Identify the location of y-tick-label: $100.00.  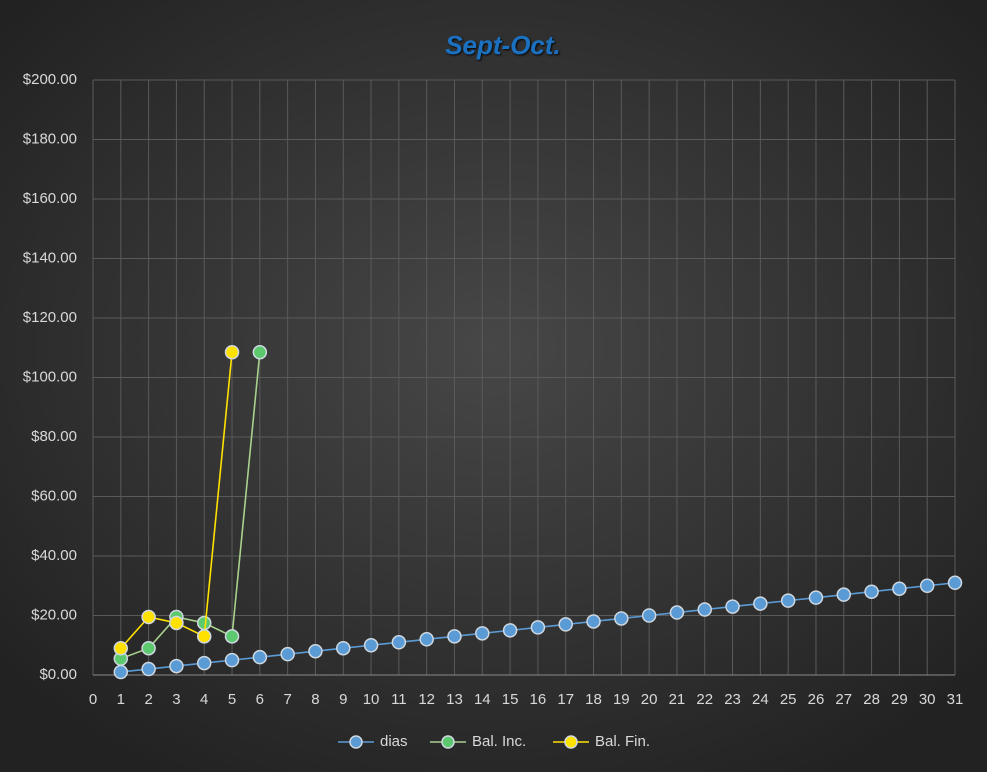
(50, 376).